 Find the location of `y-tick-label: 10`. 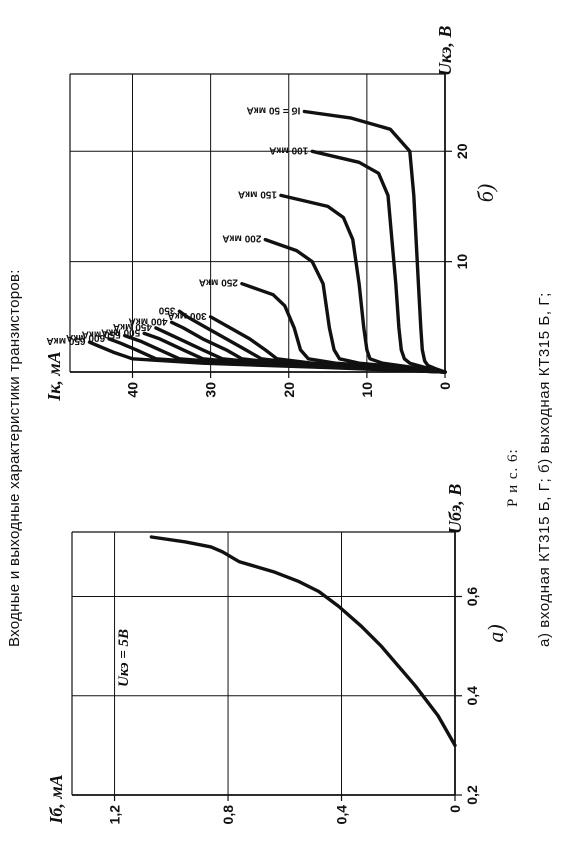

y-tick-label: 10 is located at coordinates (367, 390).